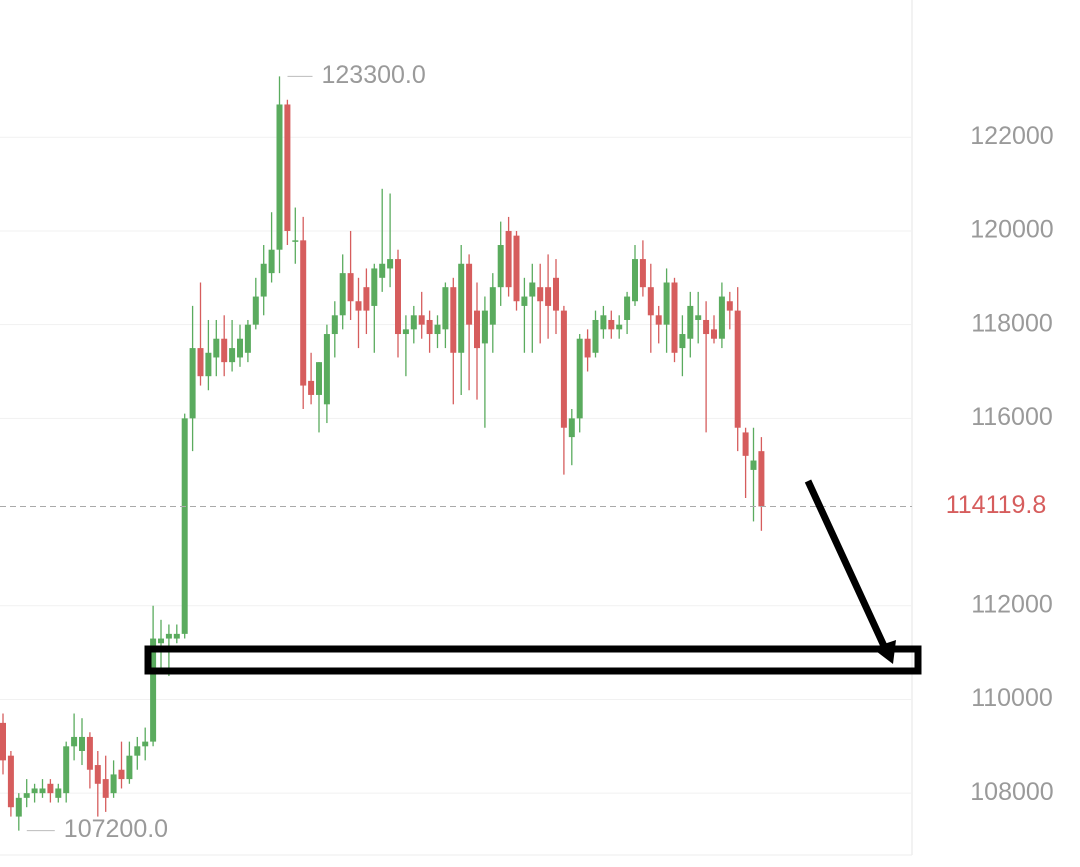 The height and width of the screenshot is (867, 1080). I want to click on y-tick-label: 118000, so click(1012, 323).